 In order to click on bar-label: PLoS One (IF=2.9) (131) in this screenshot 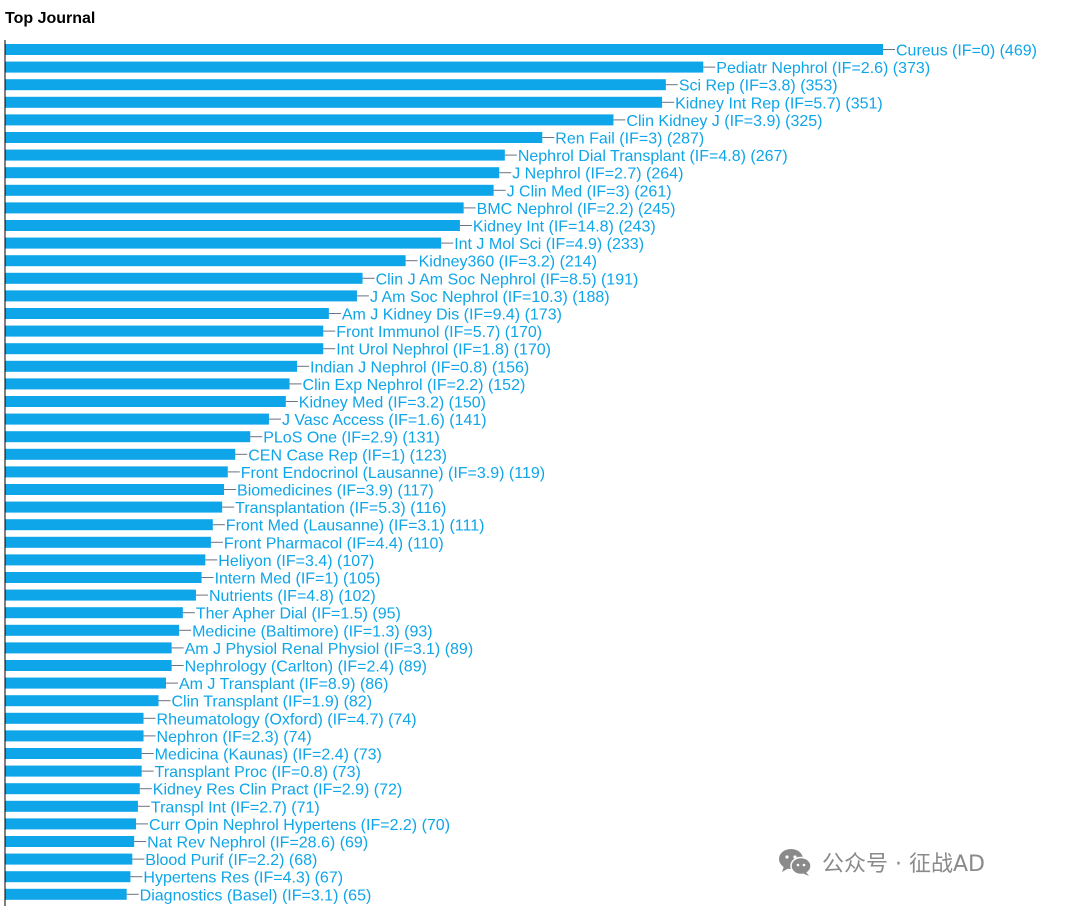, I will do `click(351, 438)`.